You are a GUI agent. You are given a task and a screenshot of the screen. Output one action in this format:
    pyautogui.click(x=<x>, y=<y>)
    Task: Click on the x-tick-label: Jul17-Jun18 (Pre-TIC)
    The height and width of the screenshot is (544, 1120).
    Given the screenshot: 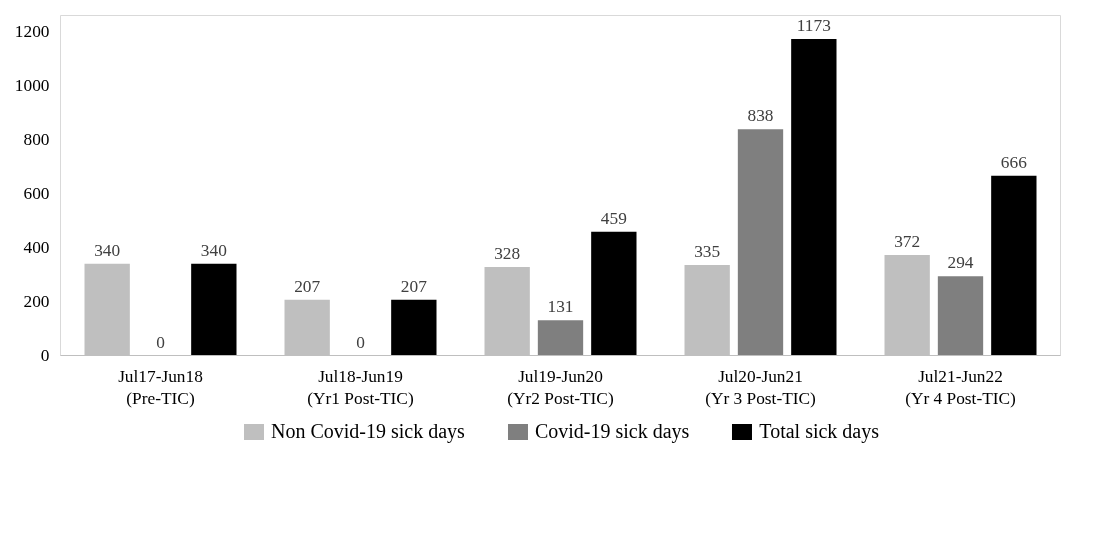 What is the action you would take?
    pyautogui.click(x=160, y=387)
    